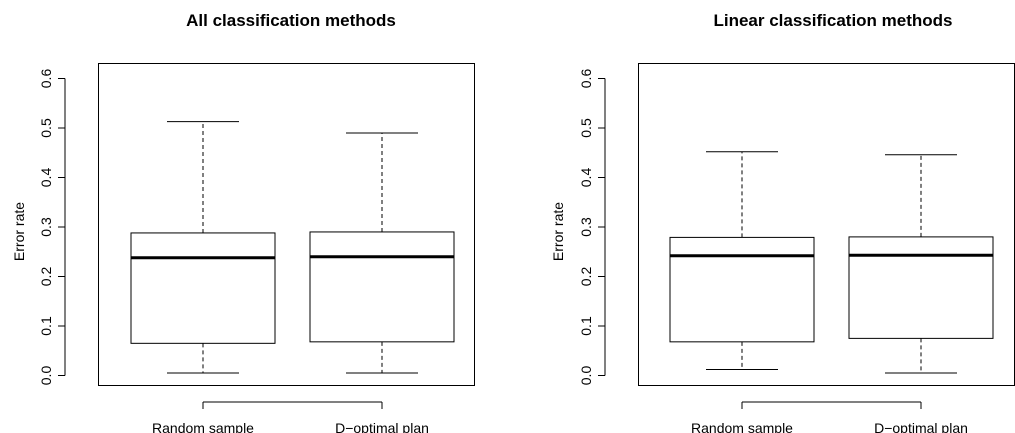 This screenshot has height=433, width=1015. Describe the element at coordinates (832, 20) in the screenshot. I see `chart-title: Linear classification methods` at that location.